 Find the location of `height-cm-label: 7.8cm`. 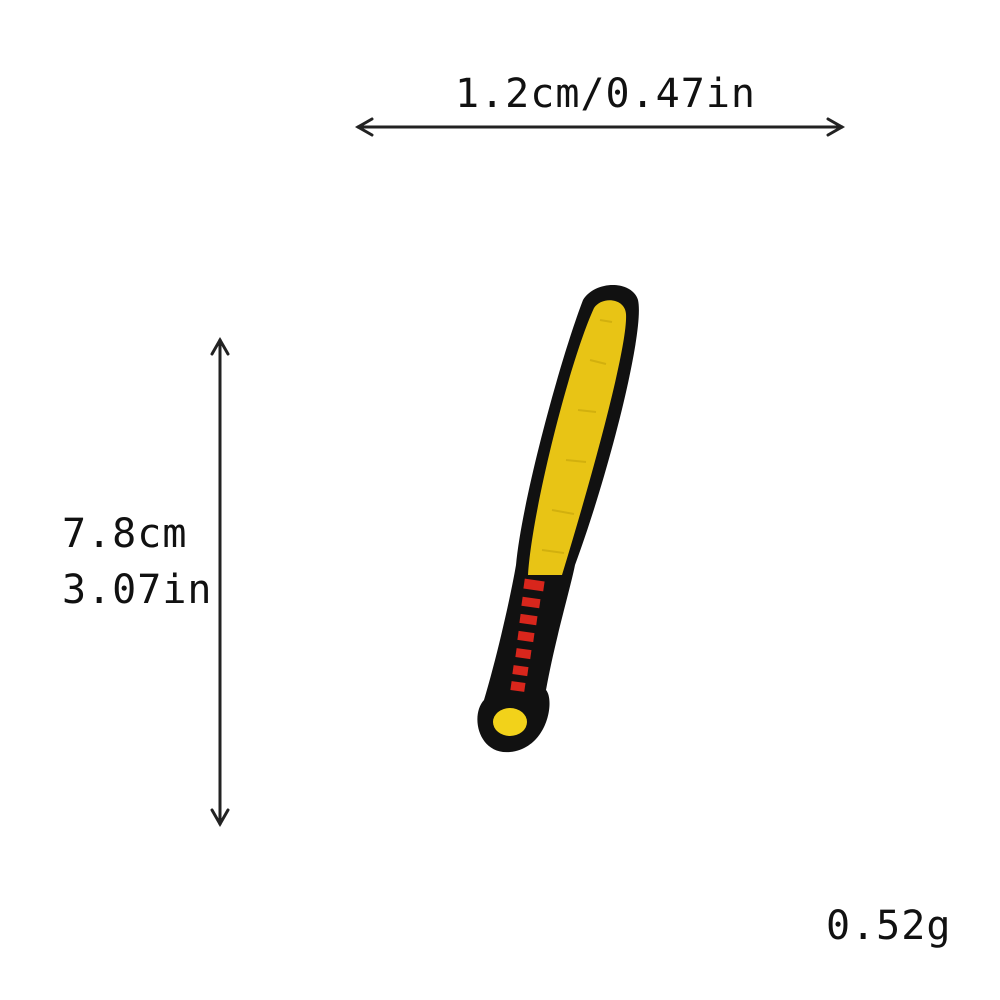

height-cm-label: 7.8cm is located at coordinates (125, 534).